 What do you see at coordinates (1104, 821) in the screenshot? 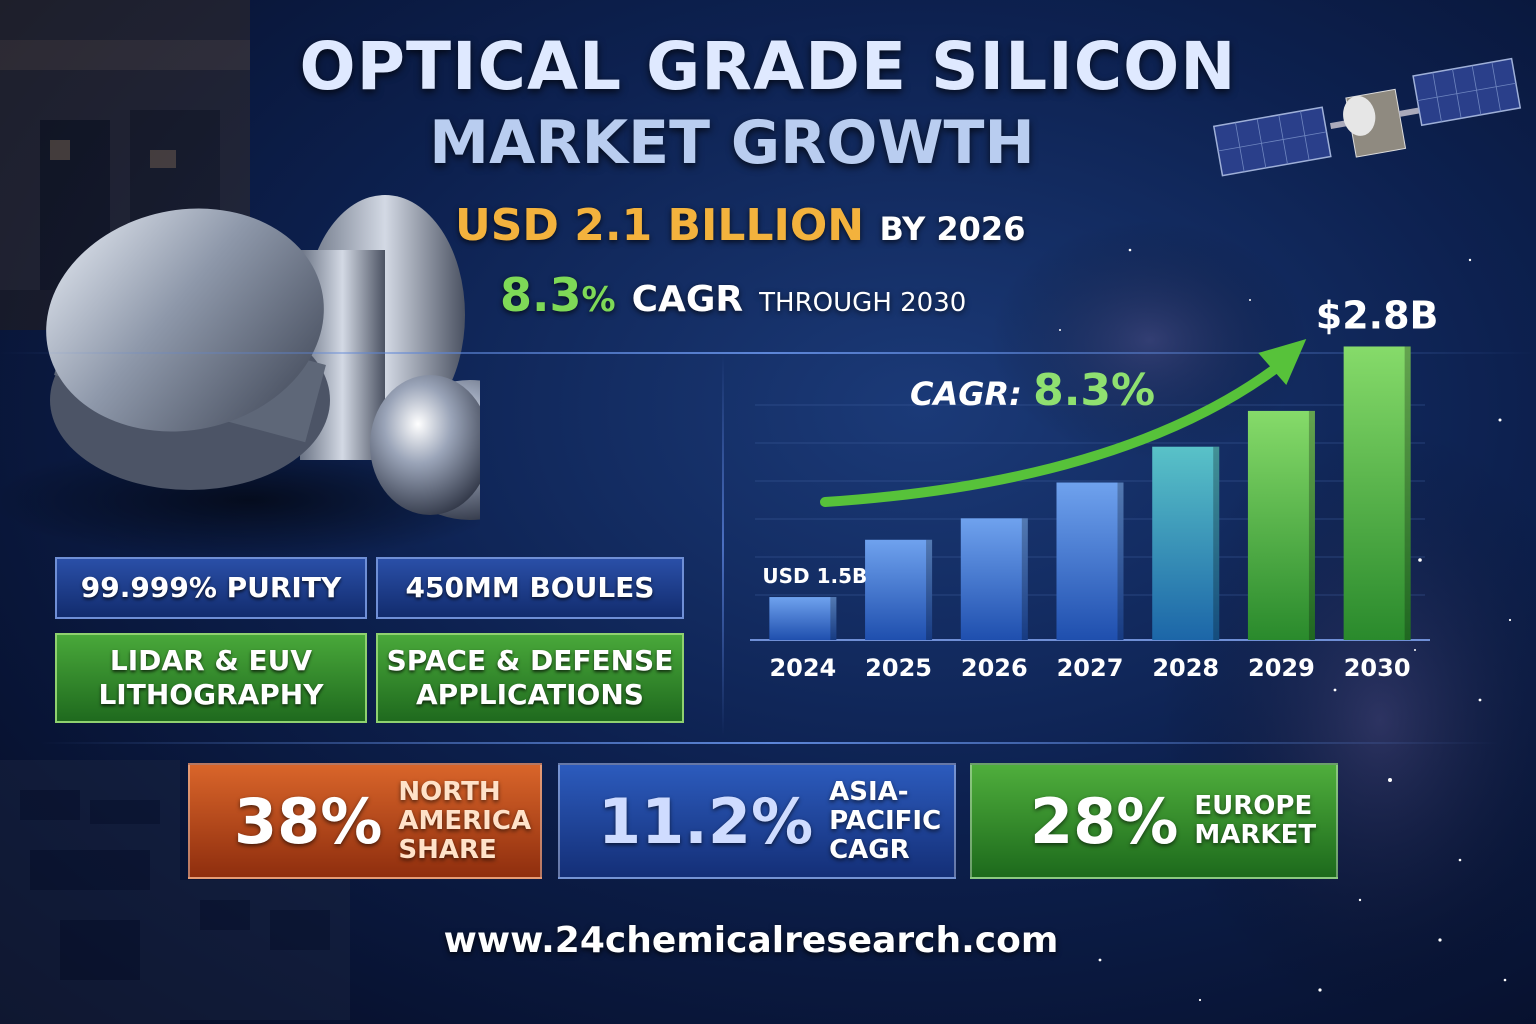
I see `stat-europe-value: 28%` at bounding box center [1104, 821].